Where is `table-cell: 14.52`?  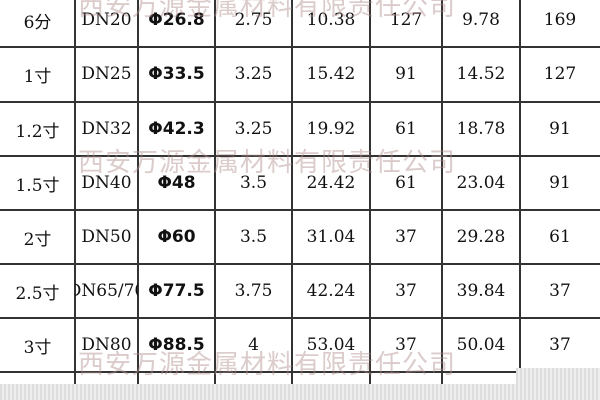
table-cell: 14.52 is located at coordinates (481, 74).